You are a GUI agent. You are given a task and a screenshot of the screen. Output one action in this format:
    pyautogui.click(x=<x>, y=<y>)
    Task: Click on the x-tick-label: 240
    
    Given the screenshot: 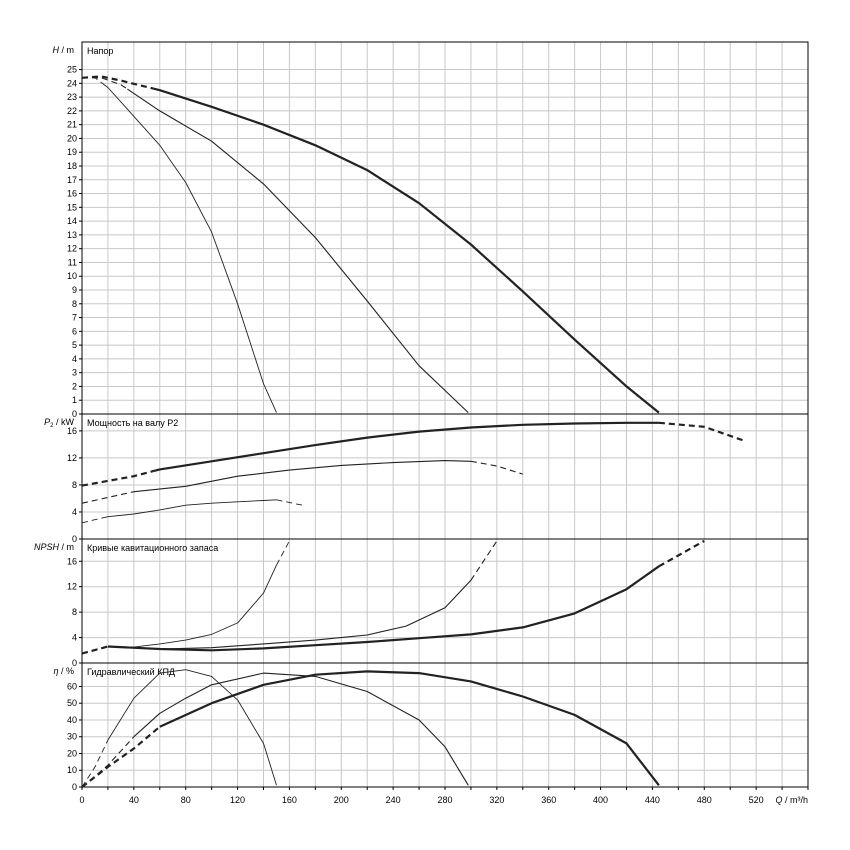 What is the action you would take?
    pyautogui.click(x=393, y=800)
    